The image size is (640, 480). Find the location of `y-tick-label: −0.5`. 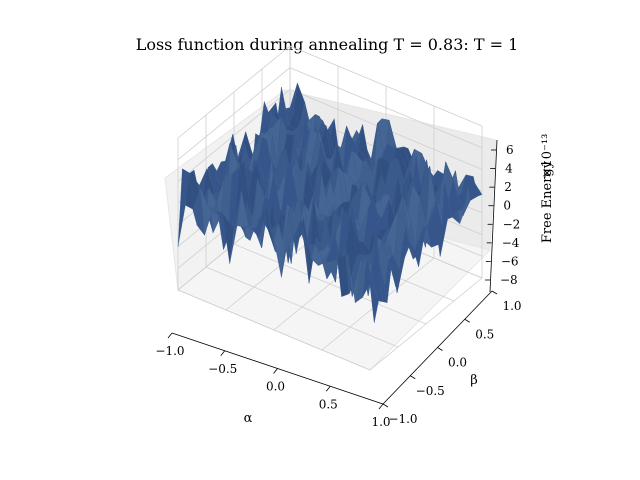

y-tick-label: −0.5 is located at coordinates (430, 391).